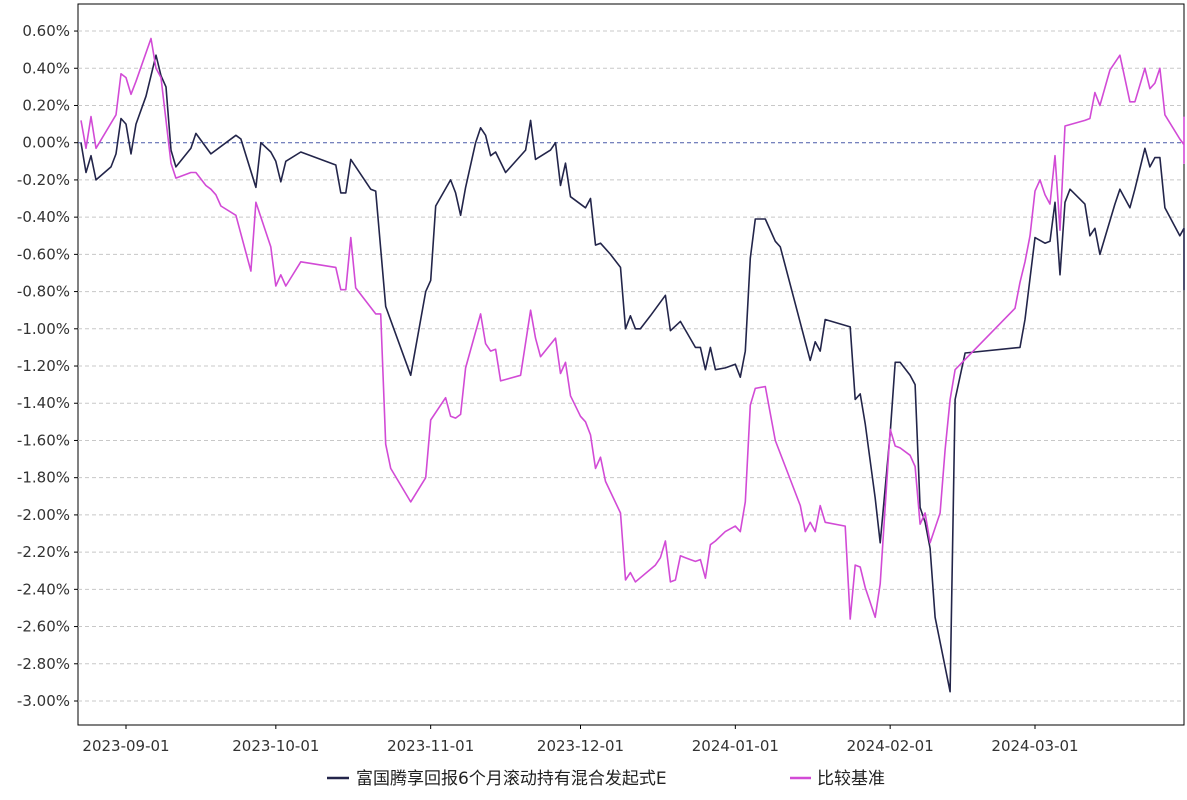 Image resolution: width=1187 pixels, height=800 pixels. Describe the element at coordinates (890, 746) in the screenshot. I see `x-tick-label: 2024-02-01` at that location.